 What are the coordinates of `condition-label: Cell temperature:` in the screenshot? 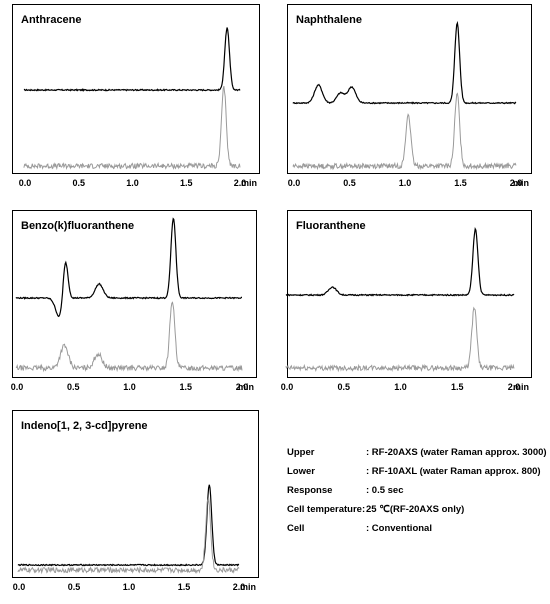 It's located at (326, 509).